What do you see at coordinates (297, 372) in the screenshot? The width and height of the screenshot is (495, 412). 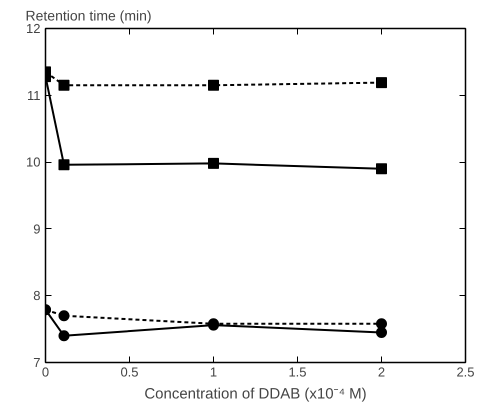 I see `x-tick-label: 1.5` at bounding box center [297, 372].